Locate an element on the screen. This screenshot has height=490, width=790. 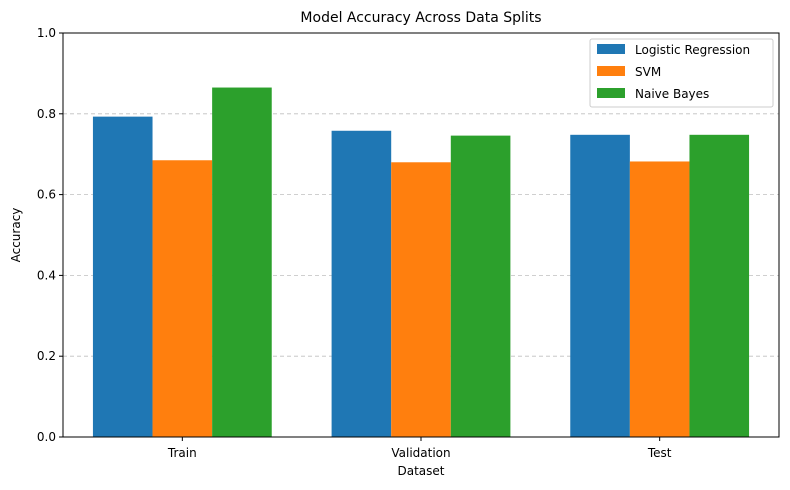
legend-box is located at coordinates (681, 73).